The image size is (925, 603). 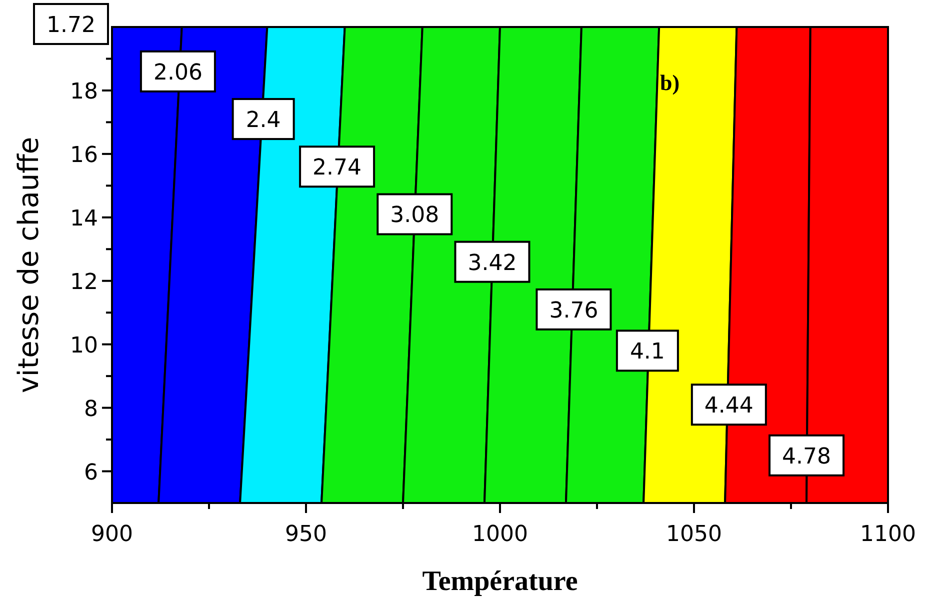 What do you see at coordinates (500, 534) in the screenshot?
I see `x-tick-label: 1000` at bounding box center [500, 534].